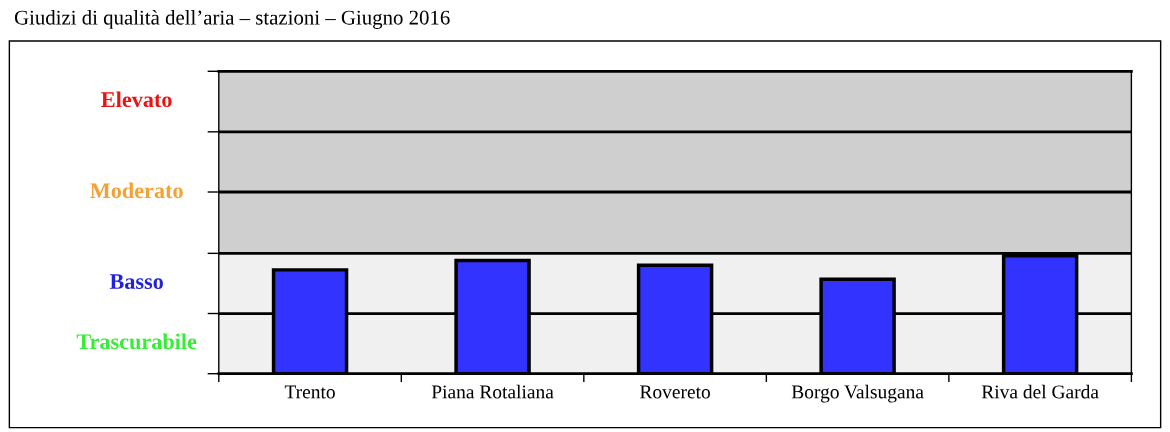  Describe the element at coordinates (136, 341) in the screenshot. I see `text: Trascurabile` at that location.